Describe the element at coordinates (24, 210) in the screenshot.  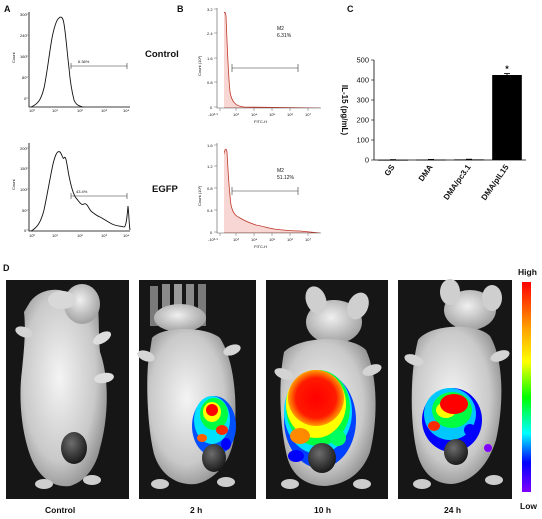
I see `svg-text: 50` at that location.